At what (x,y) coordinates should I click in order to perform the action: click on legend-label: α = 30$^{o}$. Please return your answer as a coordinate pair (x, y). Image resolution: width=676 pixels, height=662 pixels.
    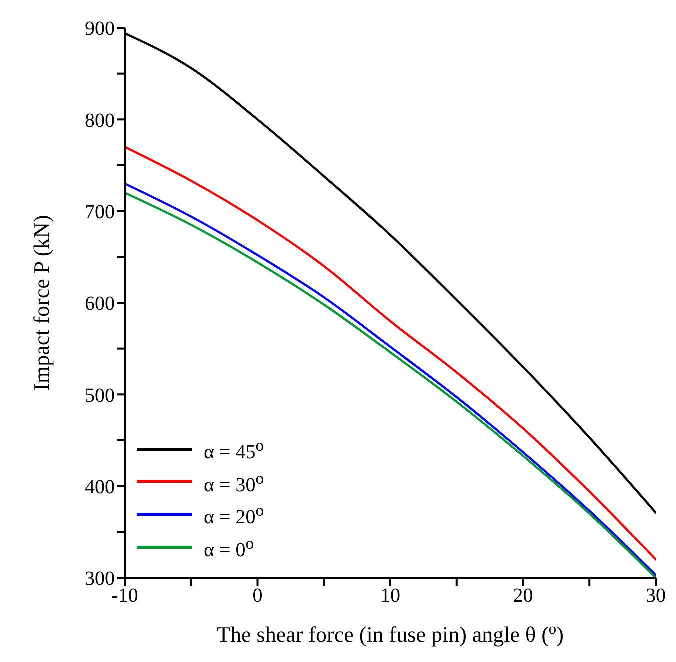
    Looking at the image, I should click on (234, 483).